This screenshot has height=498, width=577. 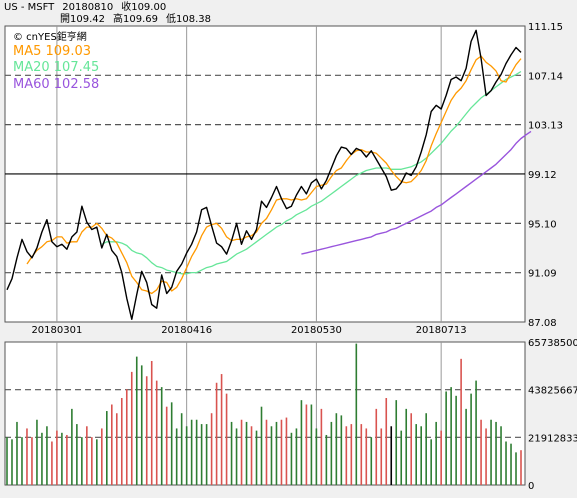 What do you see at coordinates (135, 19) in the screenshot?
I see `high-label: 高109.69` at bounding box center [135, 19].